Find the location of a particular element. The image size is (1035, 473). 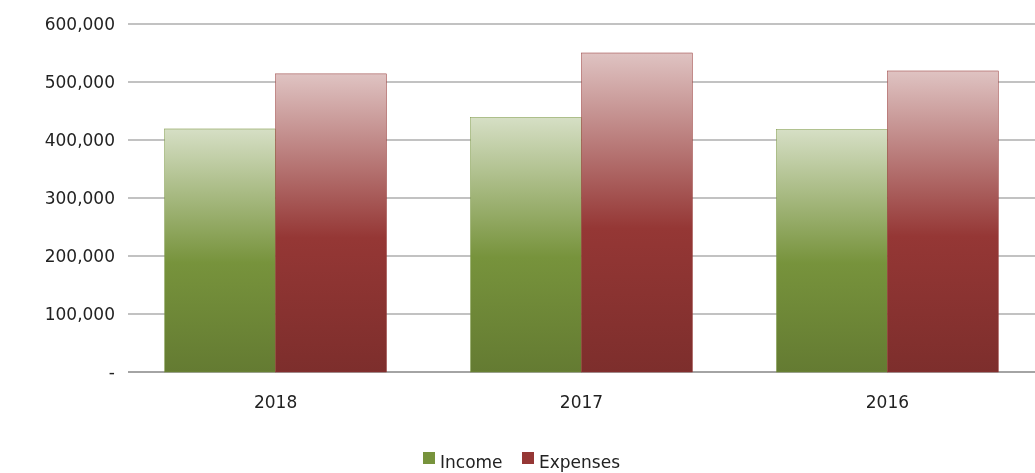

legend-label: Expenses is located at coordinates (580, 461).